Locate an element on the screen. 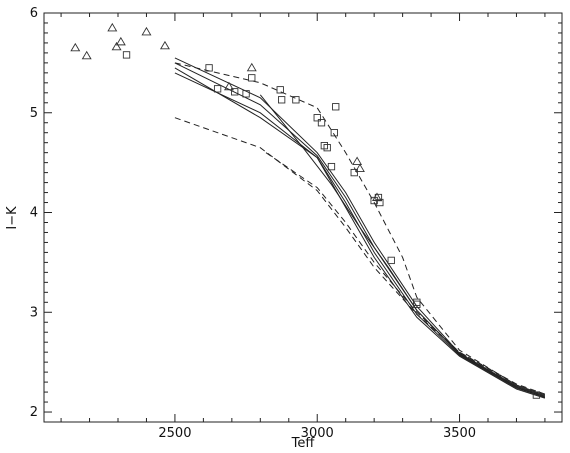 The height and width of the screenshot is (453, 570). x-tick-label: 2500 is located at coordinates (174, 433).